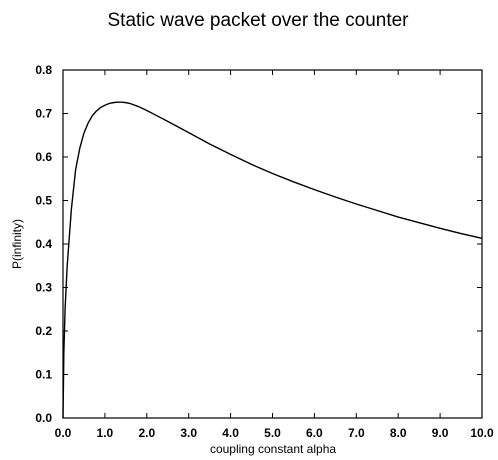  What do you see at coordinates (43, 418) in the screenshot?
I see `y-tick-label: 0.0` at bounding box center [43, 418].